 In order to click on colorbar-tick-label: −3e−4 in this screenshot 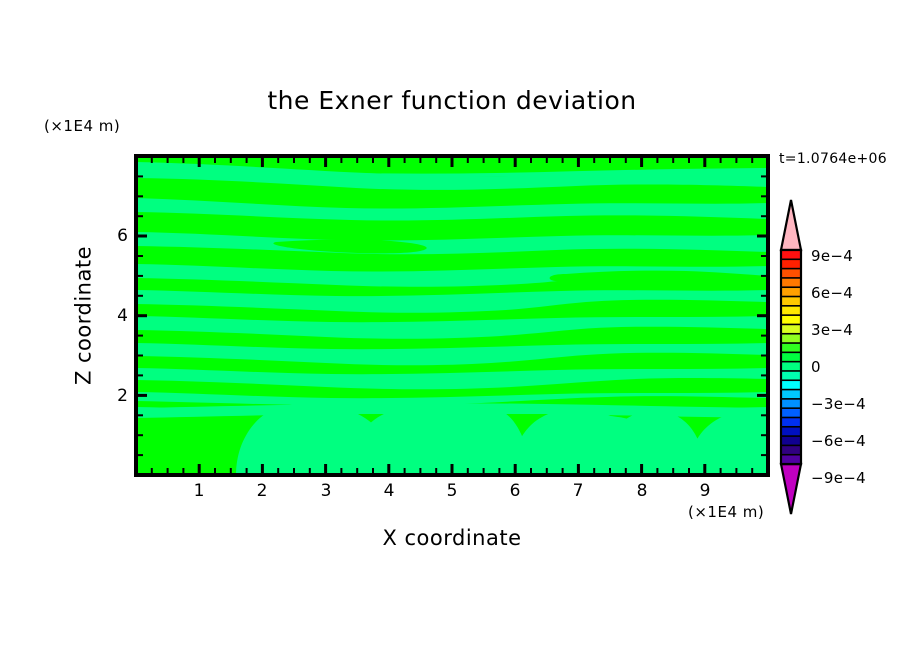, I will do `click(838, 404)`.